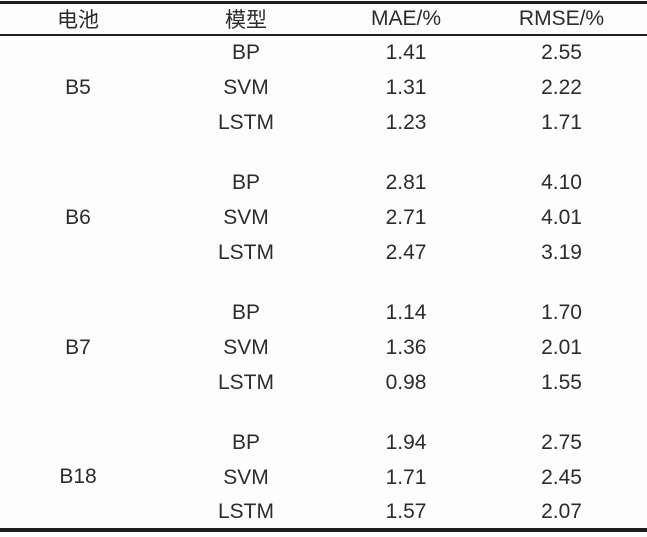 The image size is (647, 537). What do you see at coordinates (561, 217) in the screenshot?
I see `rmse-cell: 4.01` at bounding box center [561, 217].